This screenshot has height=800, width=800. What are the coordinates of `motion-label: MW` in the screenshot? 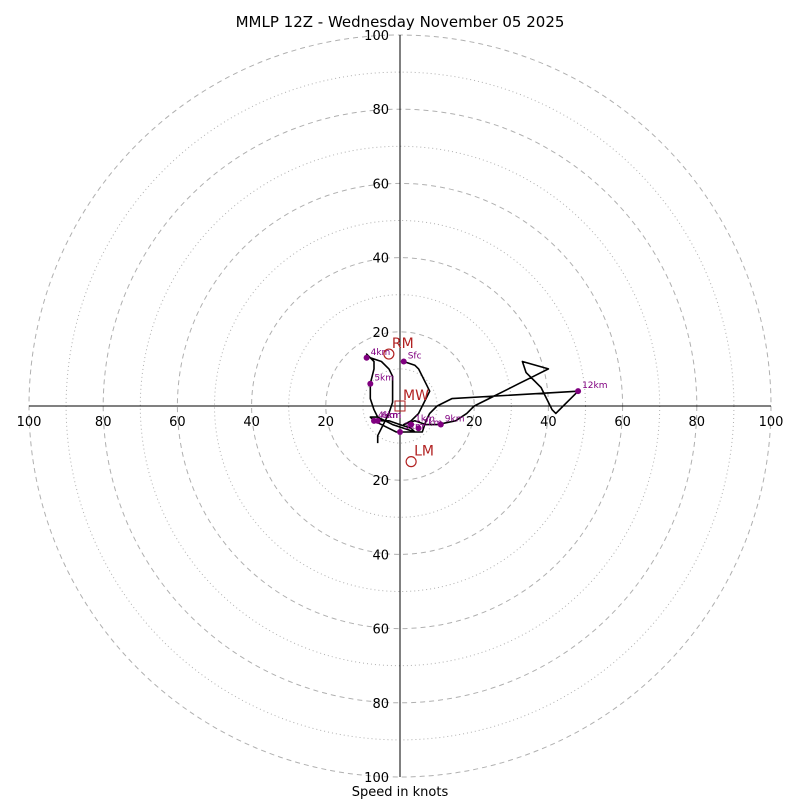 It's located at (416, 396).